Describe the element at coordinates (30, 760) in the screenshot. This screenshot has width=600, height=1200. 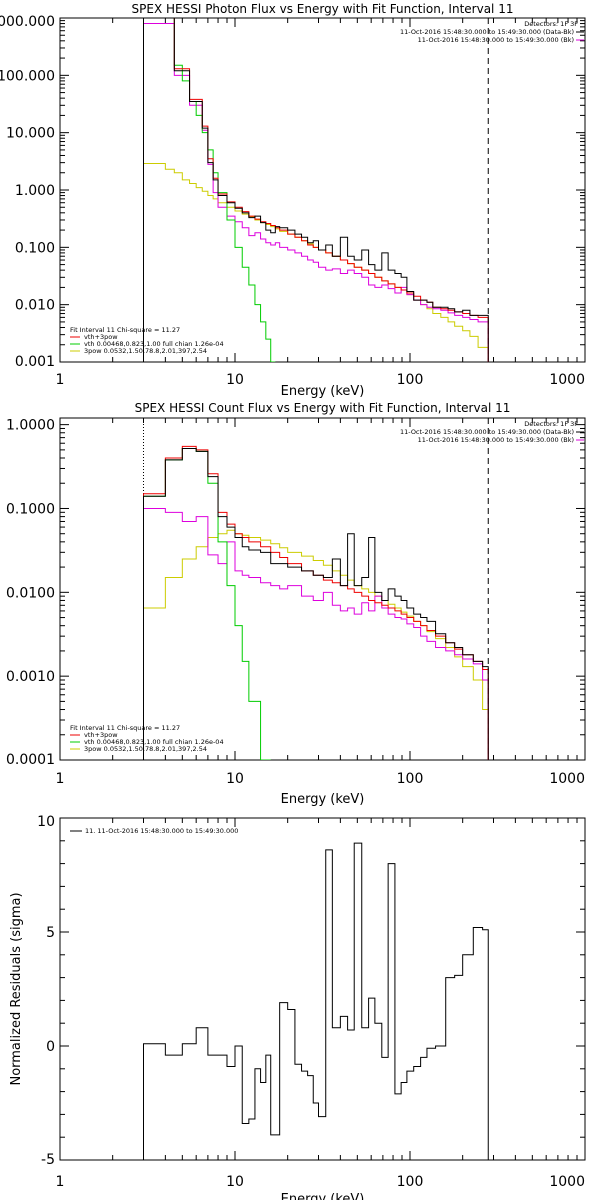
I see `y-tick-label: 0.0001` at that location.